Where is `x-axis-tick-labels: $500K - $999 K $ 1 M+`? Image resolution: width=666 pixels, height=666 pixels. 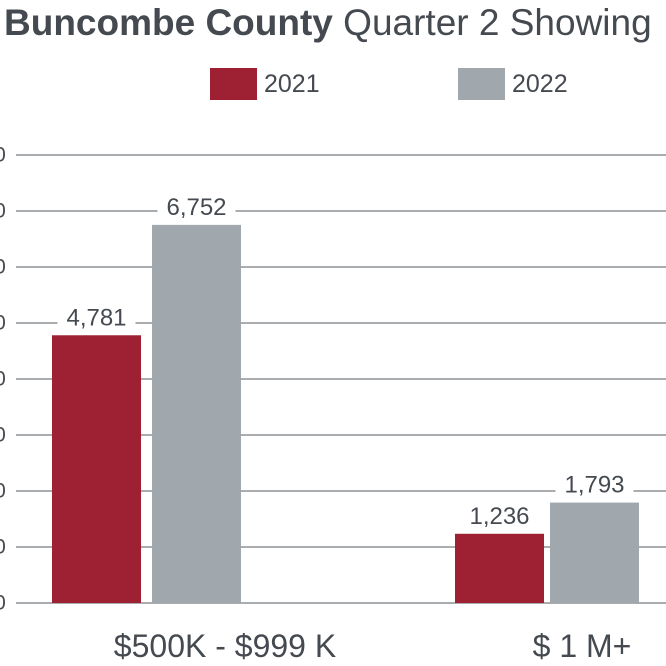 x-axis-tick-labels: $500K - $999 K $ 1 M+ is located at coordinates (373, 646).